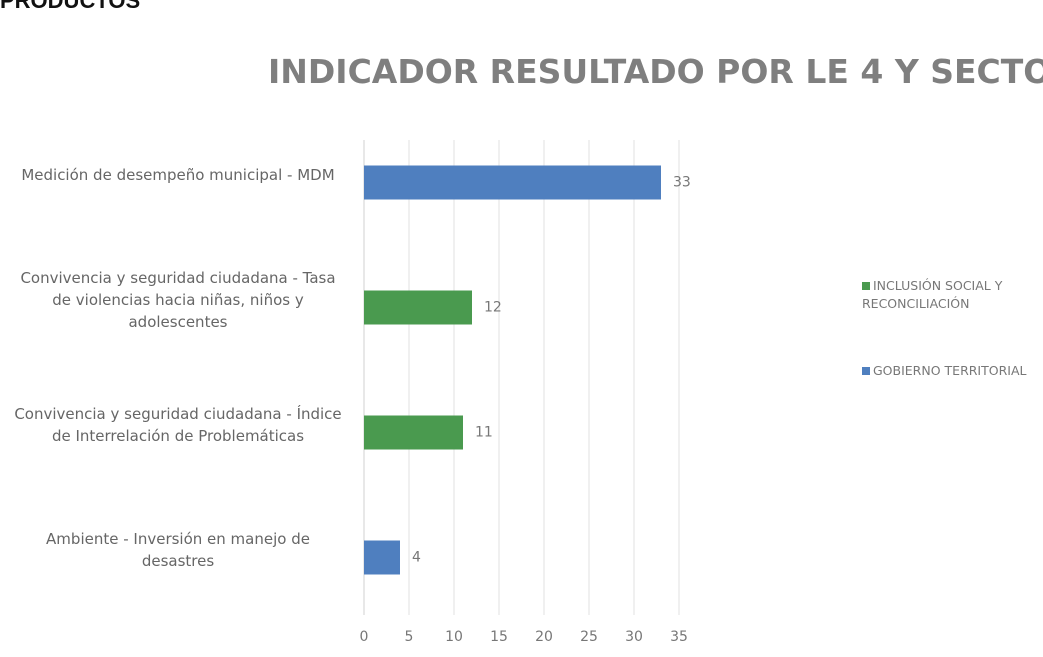 The image size is (1043, 657). What do you see at coordinates (932, 294) in the screenshot?
I see `legend-label: INCLUSIÓN SOCIAL Y RECONCILIACIÓN` at bounding box center [932, 294].